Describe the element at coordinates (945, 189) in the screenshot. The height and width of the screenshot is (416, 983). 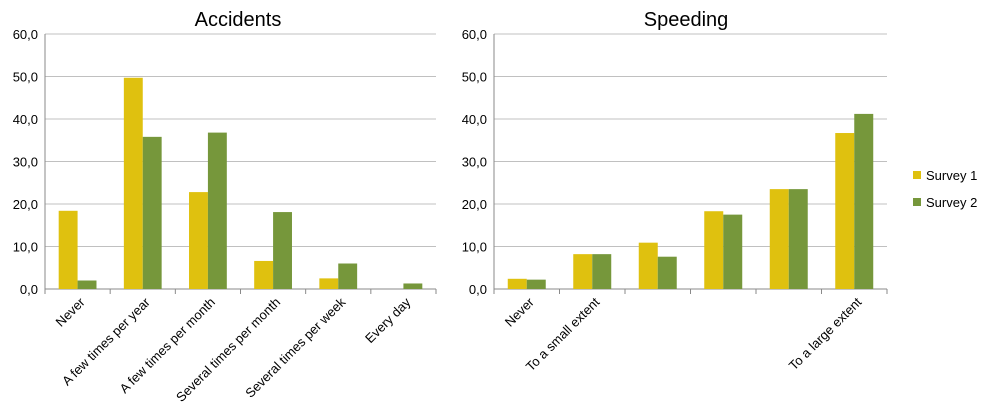
I see `legend: Survey 1 Survey 2` at that location.